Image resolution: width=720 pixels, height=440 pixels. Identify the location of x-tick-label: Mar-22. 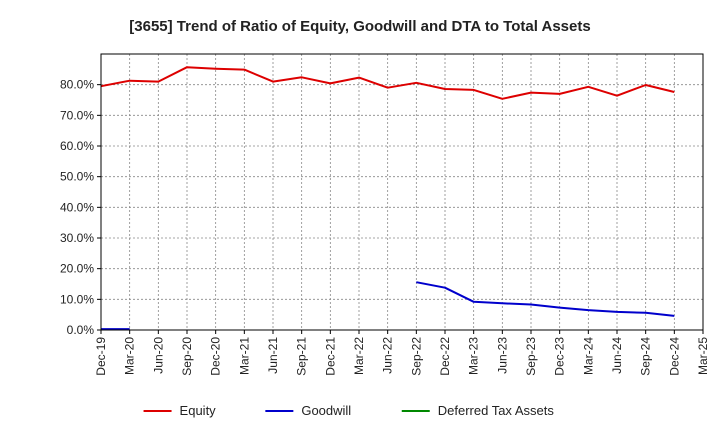
(359, 356).